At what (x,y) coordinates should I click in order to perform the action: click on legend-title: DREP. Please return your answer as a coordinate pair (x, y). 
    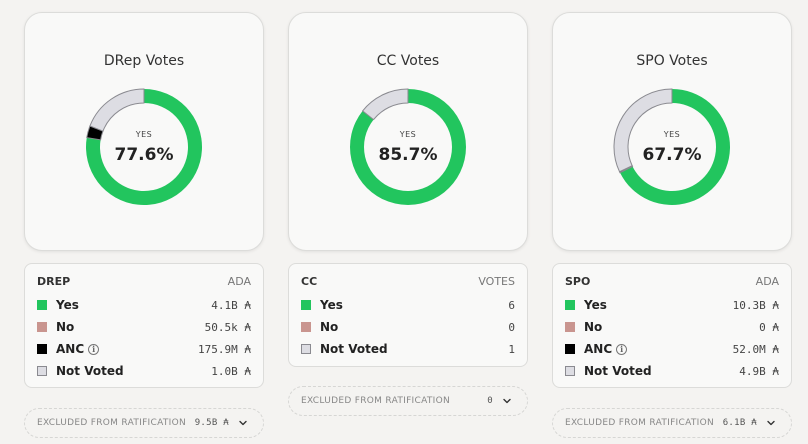
    Looking at the image, I should click on (54, 281).